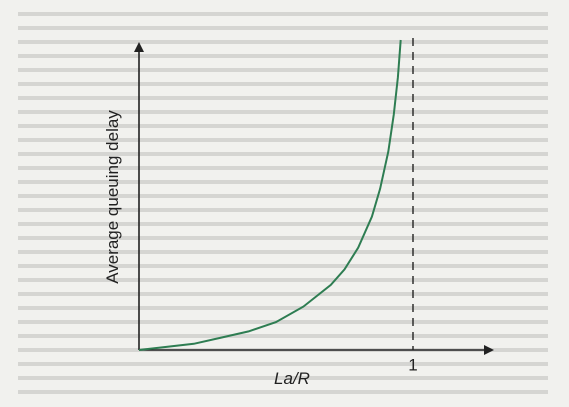  Describe the element at coordinates (292, 378) in the screenshot. I see `x-axis-label: La/R` at that location.